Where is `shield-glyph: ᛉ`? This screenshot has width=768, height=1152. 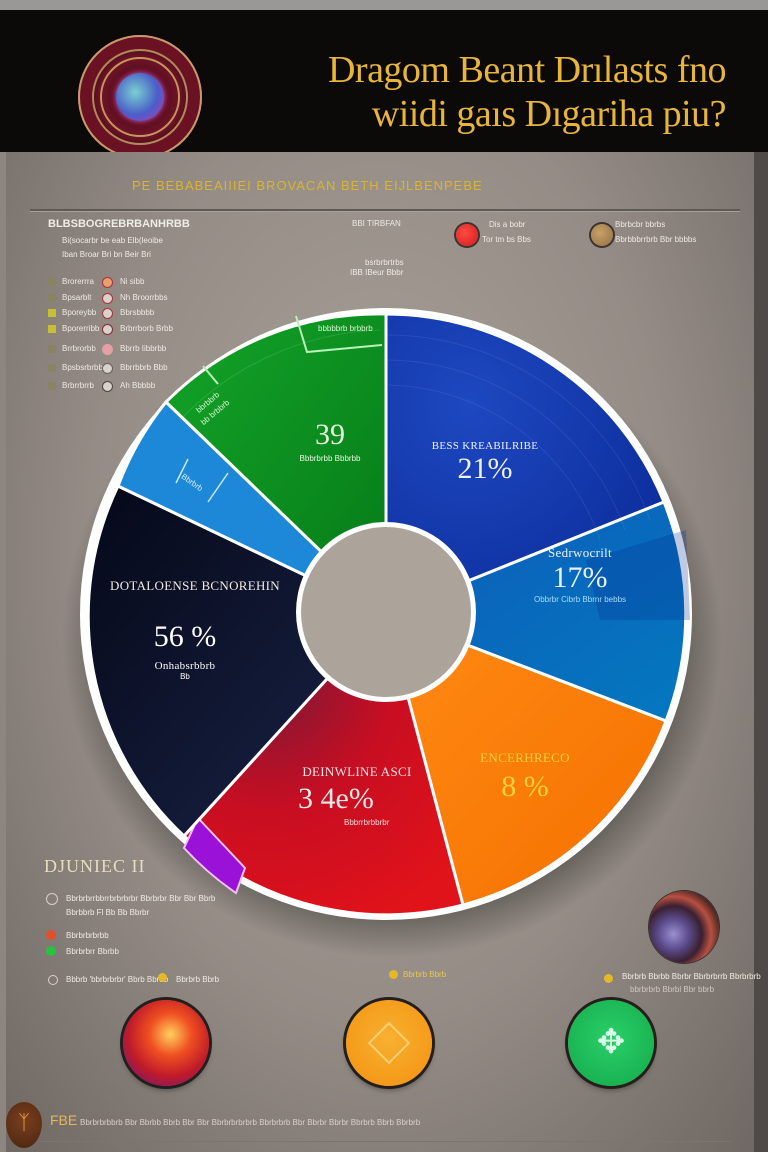
shield-glyph: ᛉ is located at coordinates (24, 1123).